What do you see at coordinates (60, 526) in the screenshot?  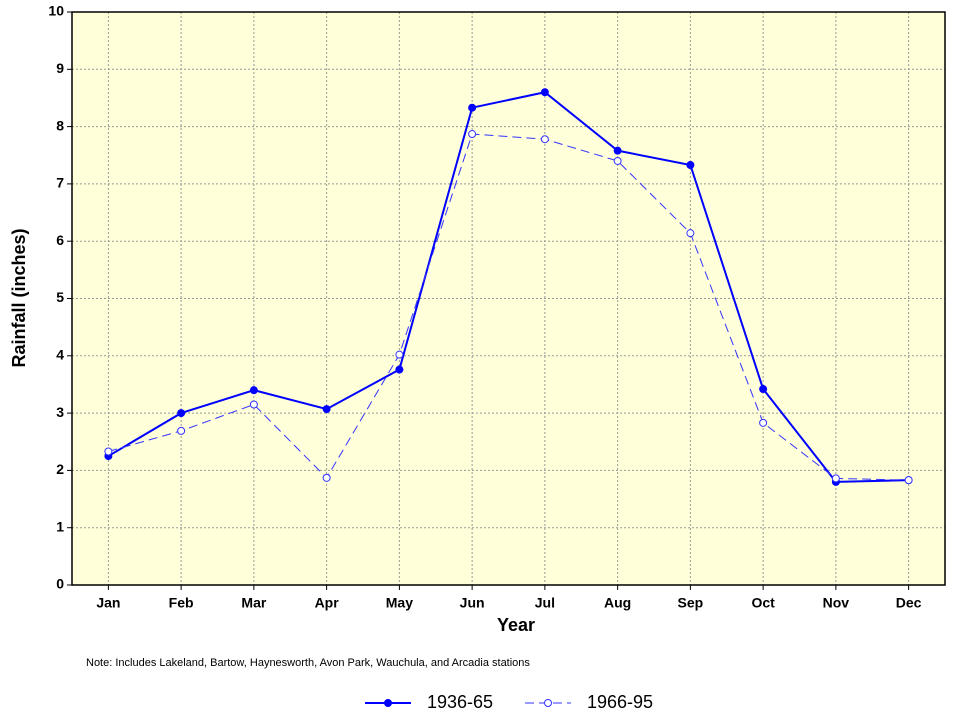 I see `y-tick-label: 1` at bounding box center [60, 526].